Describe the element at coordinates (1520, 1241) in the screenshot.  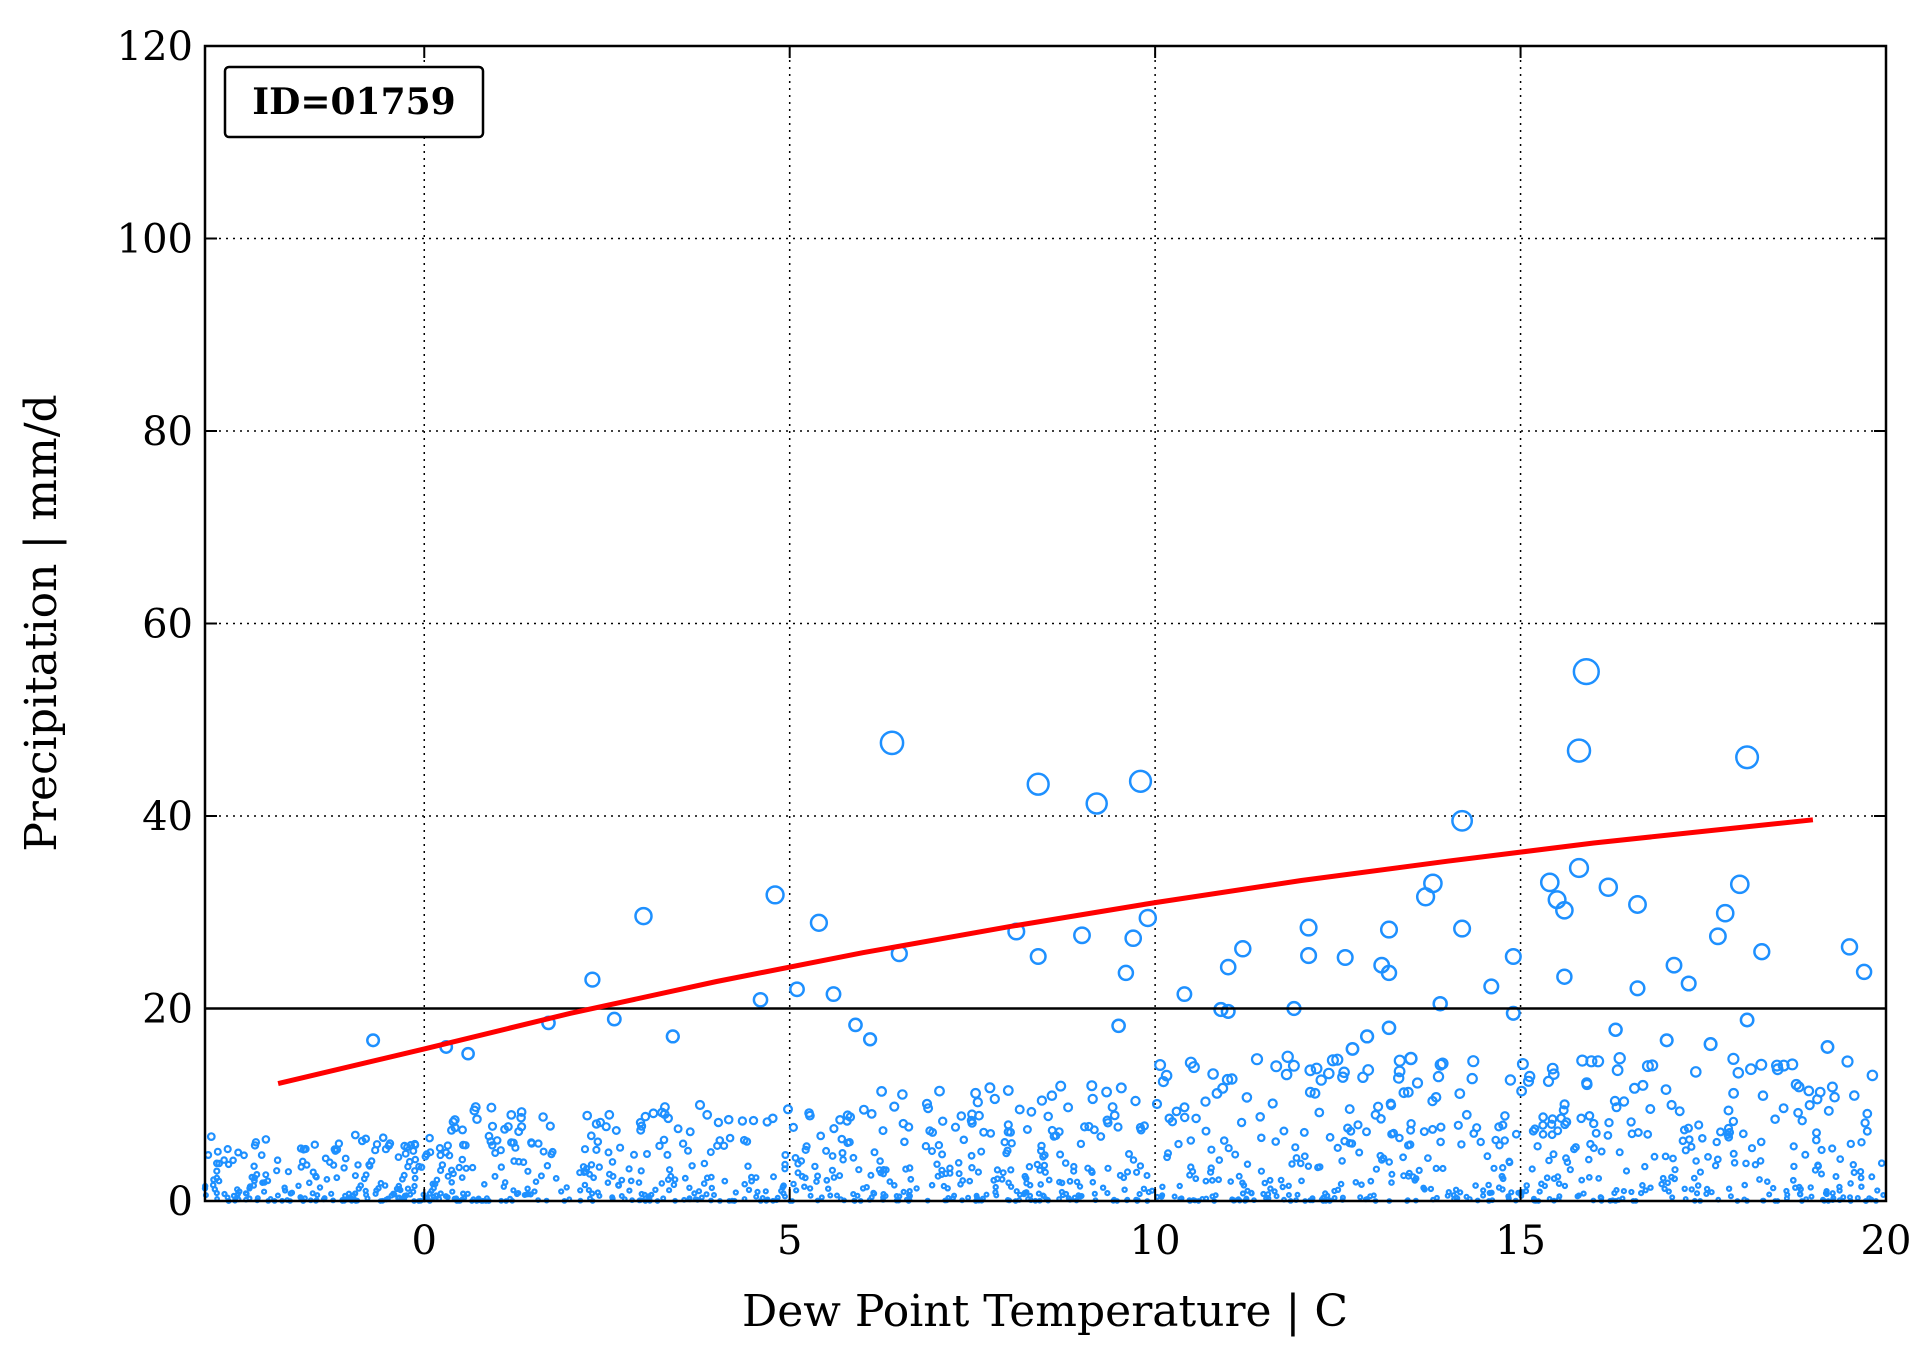
I see `x-tick-label: 15` at that location.